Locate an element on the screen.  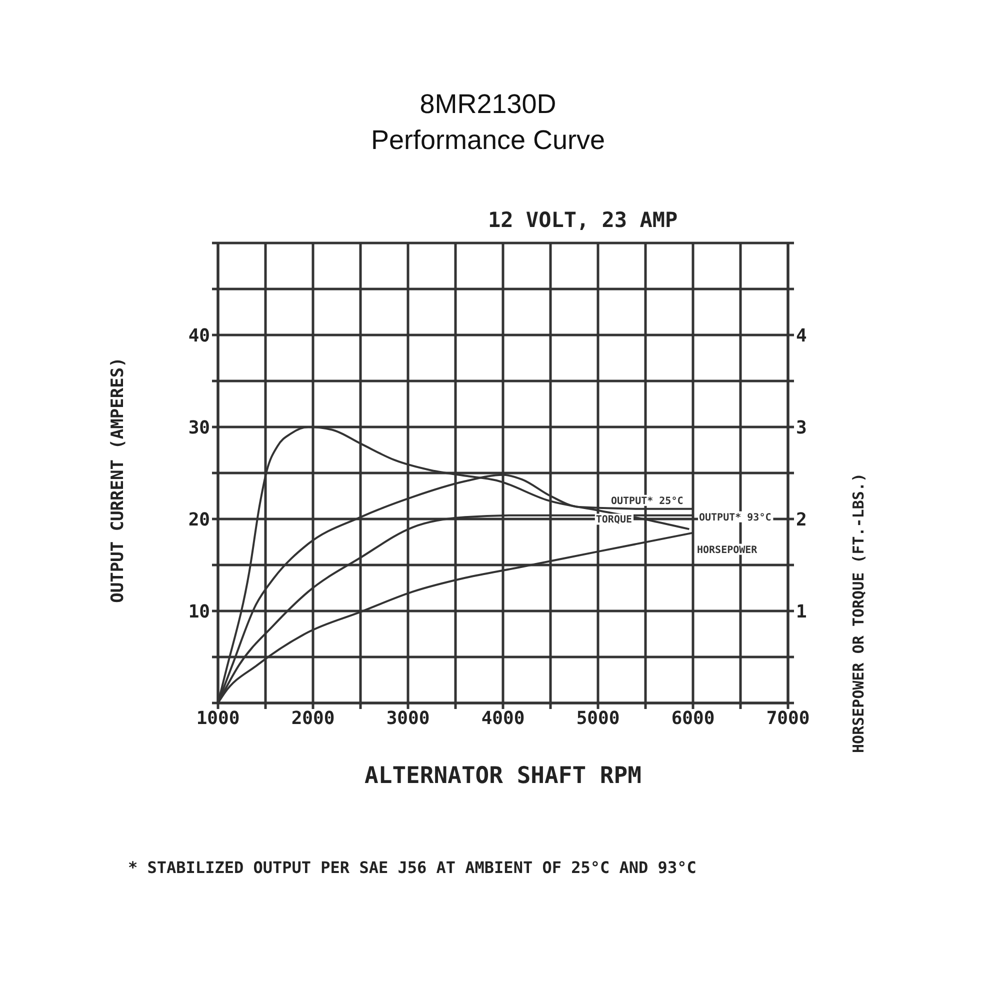
x-tick-label: 4000 is located at coordinates (503, 718).